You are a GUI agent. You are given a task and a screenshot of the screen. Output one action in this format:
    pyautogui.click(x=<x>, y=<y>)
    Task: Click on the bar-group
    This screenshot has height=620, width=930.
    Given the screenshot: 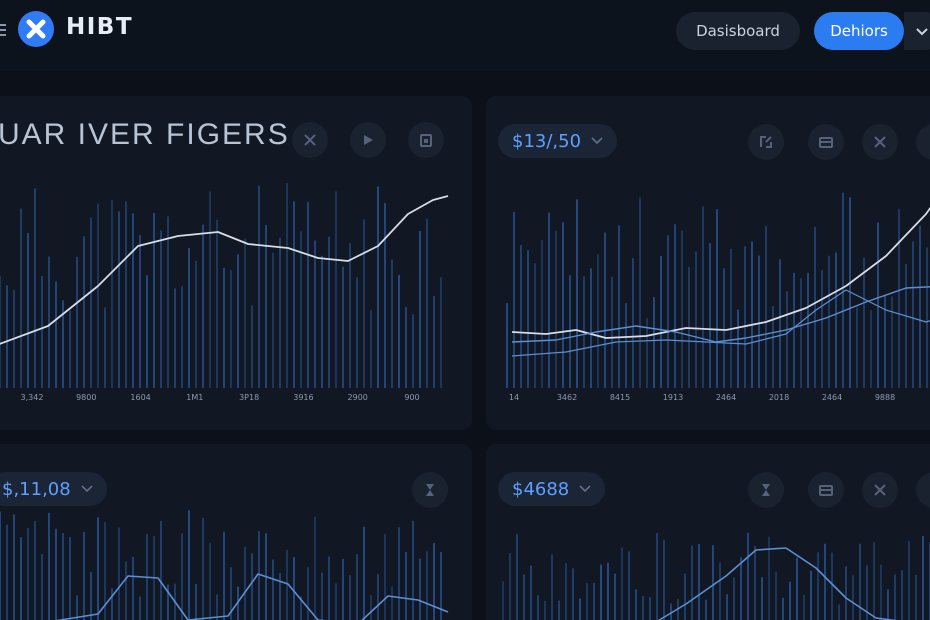 What is the action you would take?
    pyautogui.click(x=221, y=565)
    